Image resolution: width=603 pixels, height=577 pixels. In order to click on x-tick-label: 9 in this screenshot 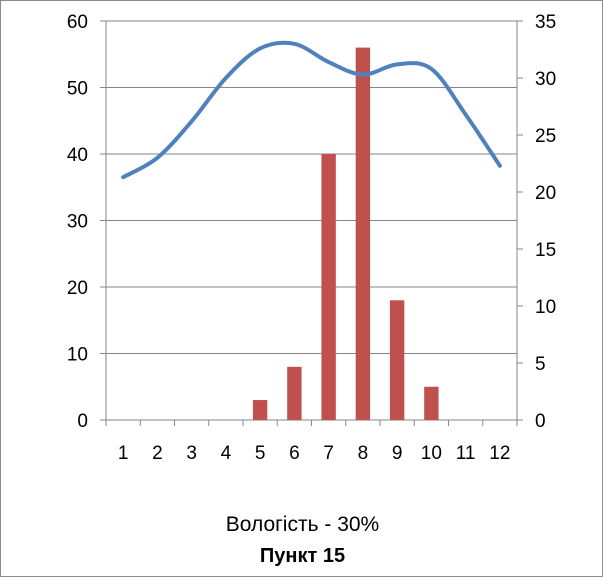, I will do `click(397, 453)`.